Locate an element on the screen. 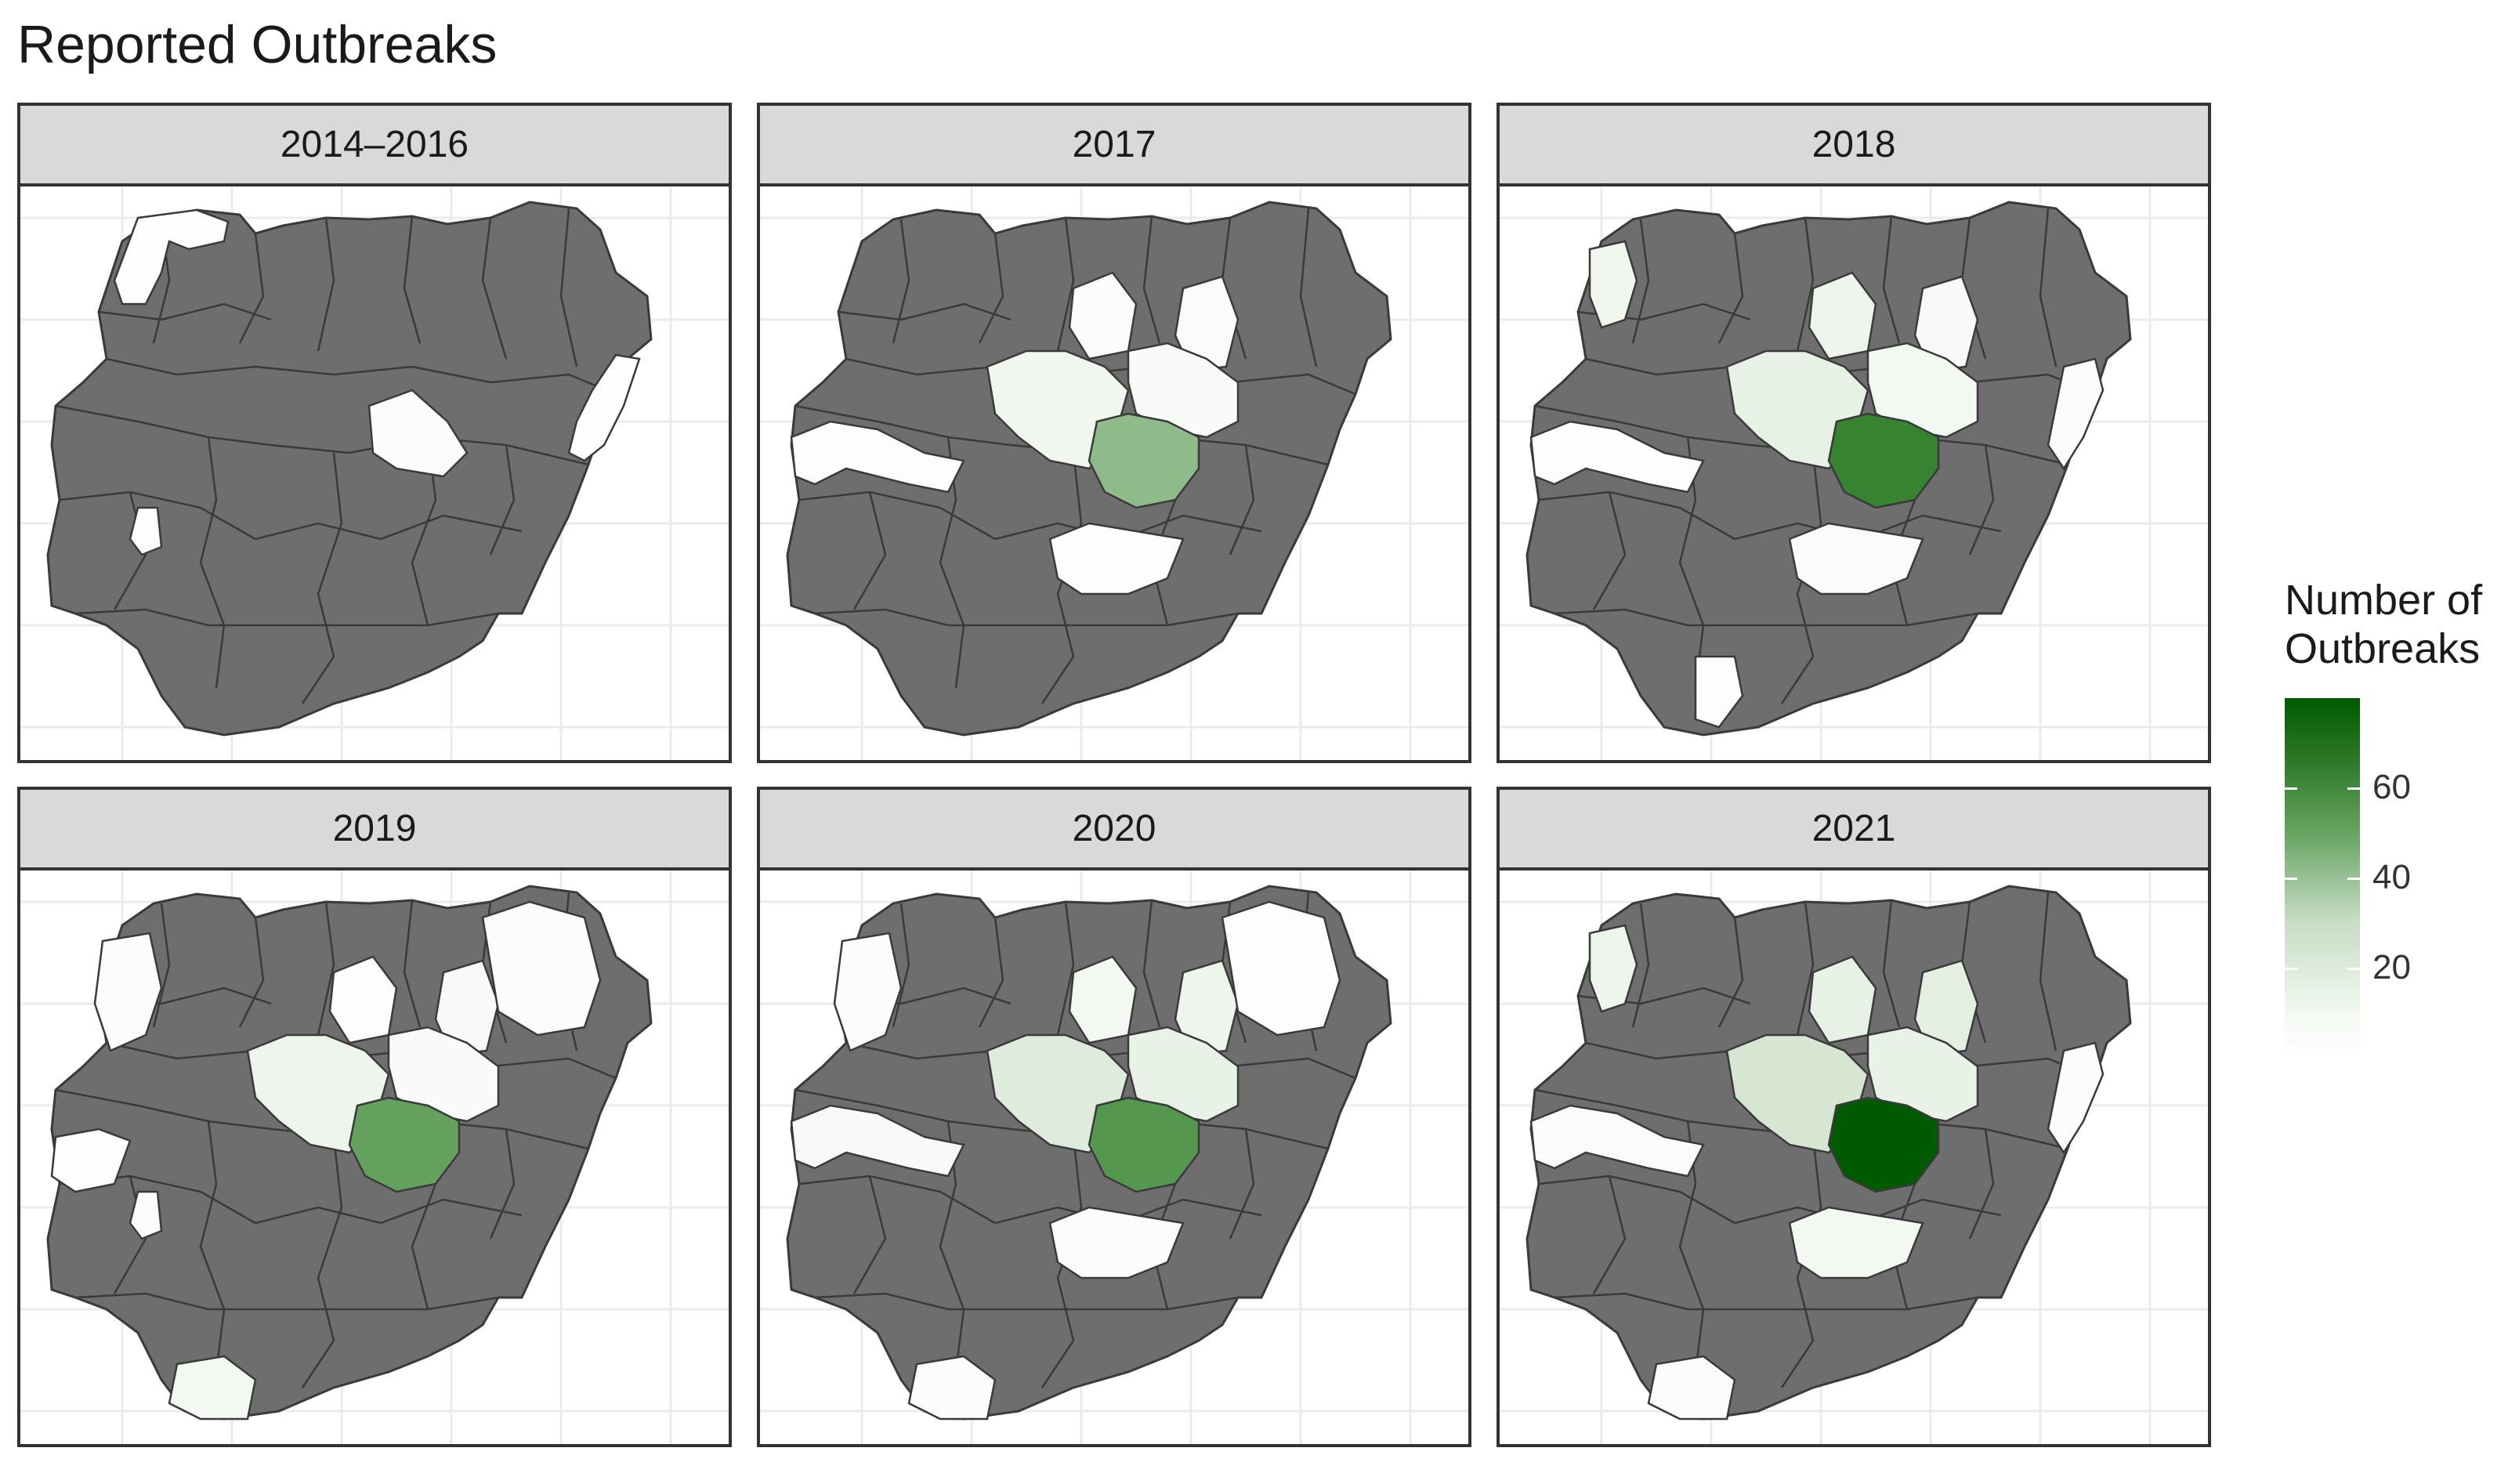 The width and height of the screenshot is (2519, 1484). facet-panel-2014-2016: 2014–2016 is located at coordinates (374, 433).